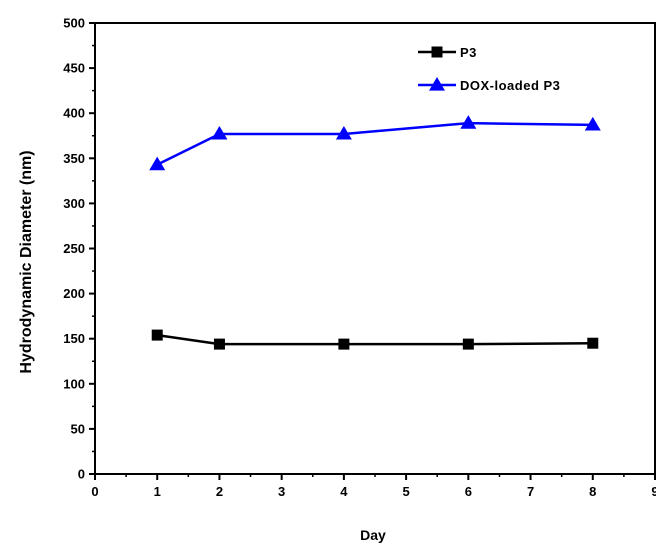 Image resolution: width=656 pixels, height=548 pixels. Describe the element at coordinates (74, 338) in the screenshot. I see `y-tick-label: 150` at that location.